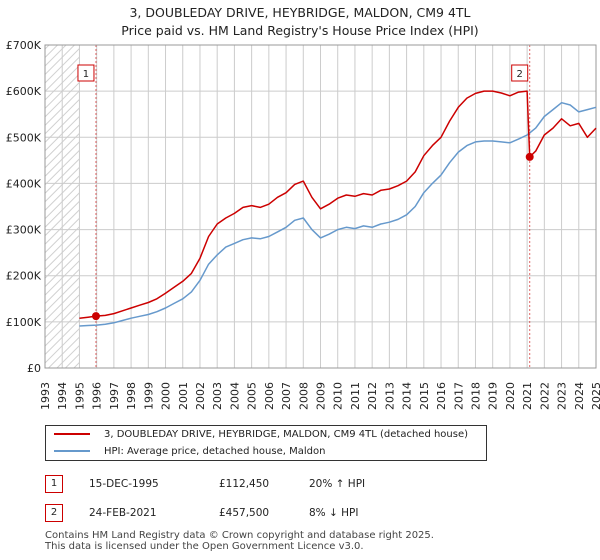 Image resolution: width=600 pixels, height=560 pixels. I want to click on sale-date-1: 15-DEC-1995, so click(124, 484).